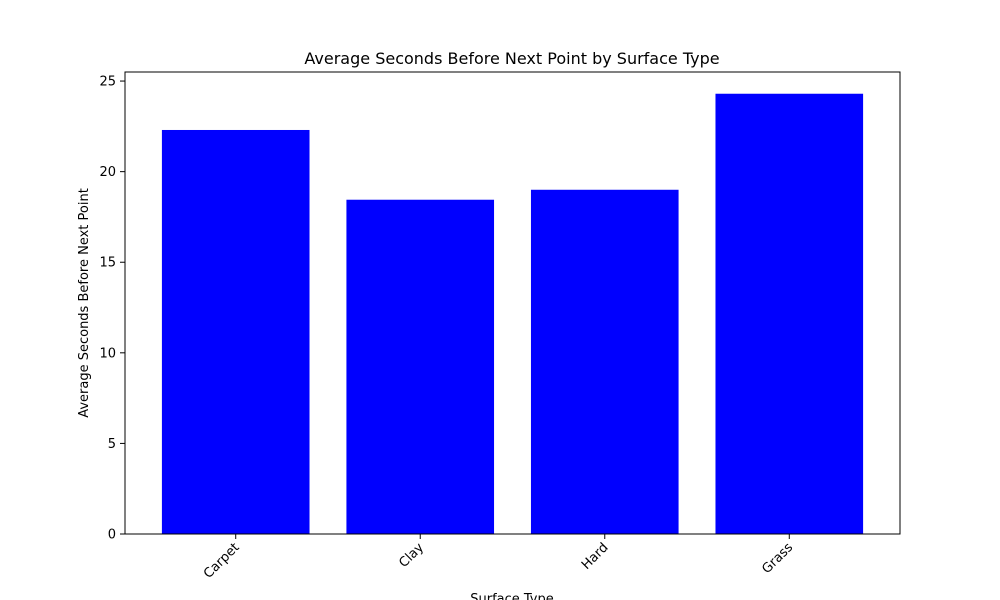  I want to click on y-tick-label: 10, so click(107, 353).